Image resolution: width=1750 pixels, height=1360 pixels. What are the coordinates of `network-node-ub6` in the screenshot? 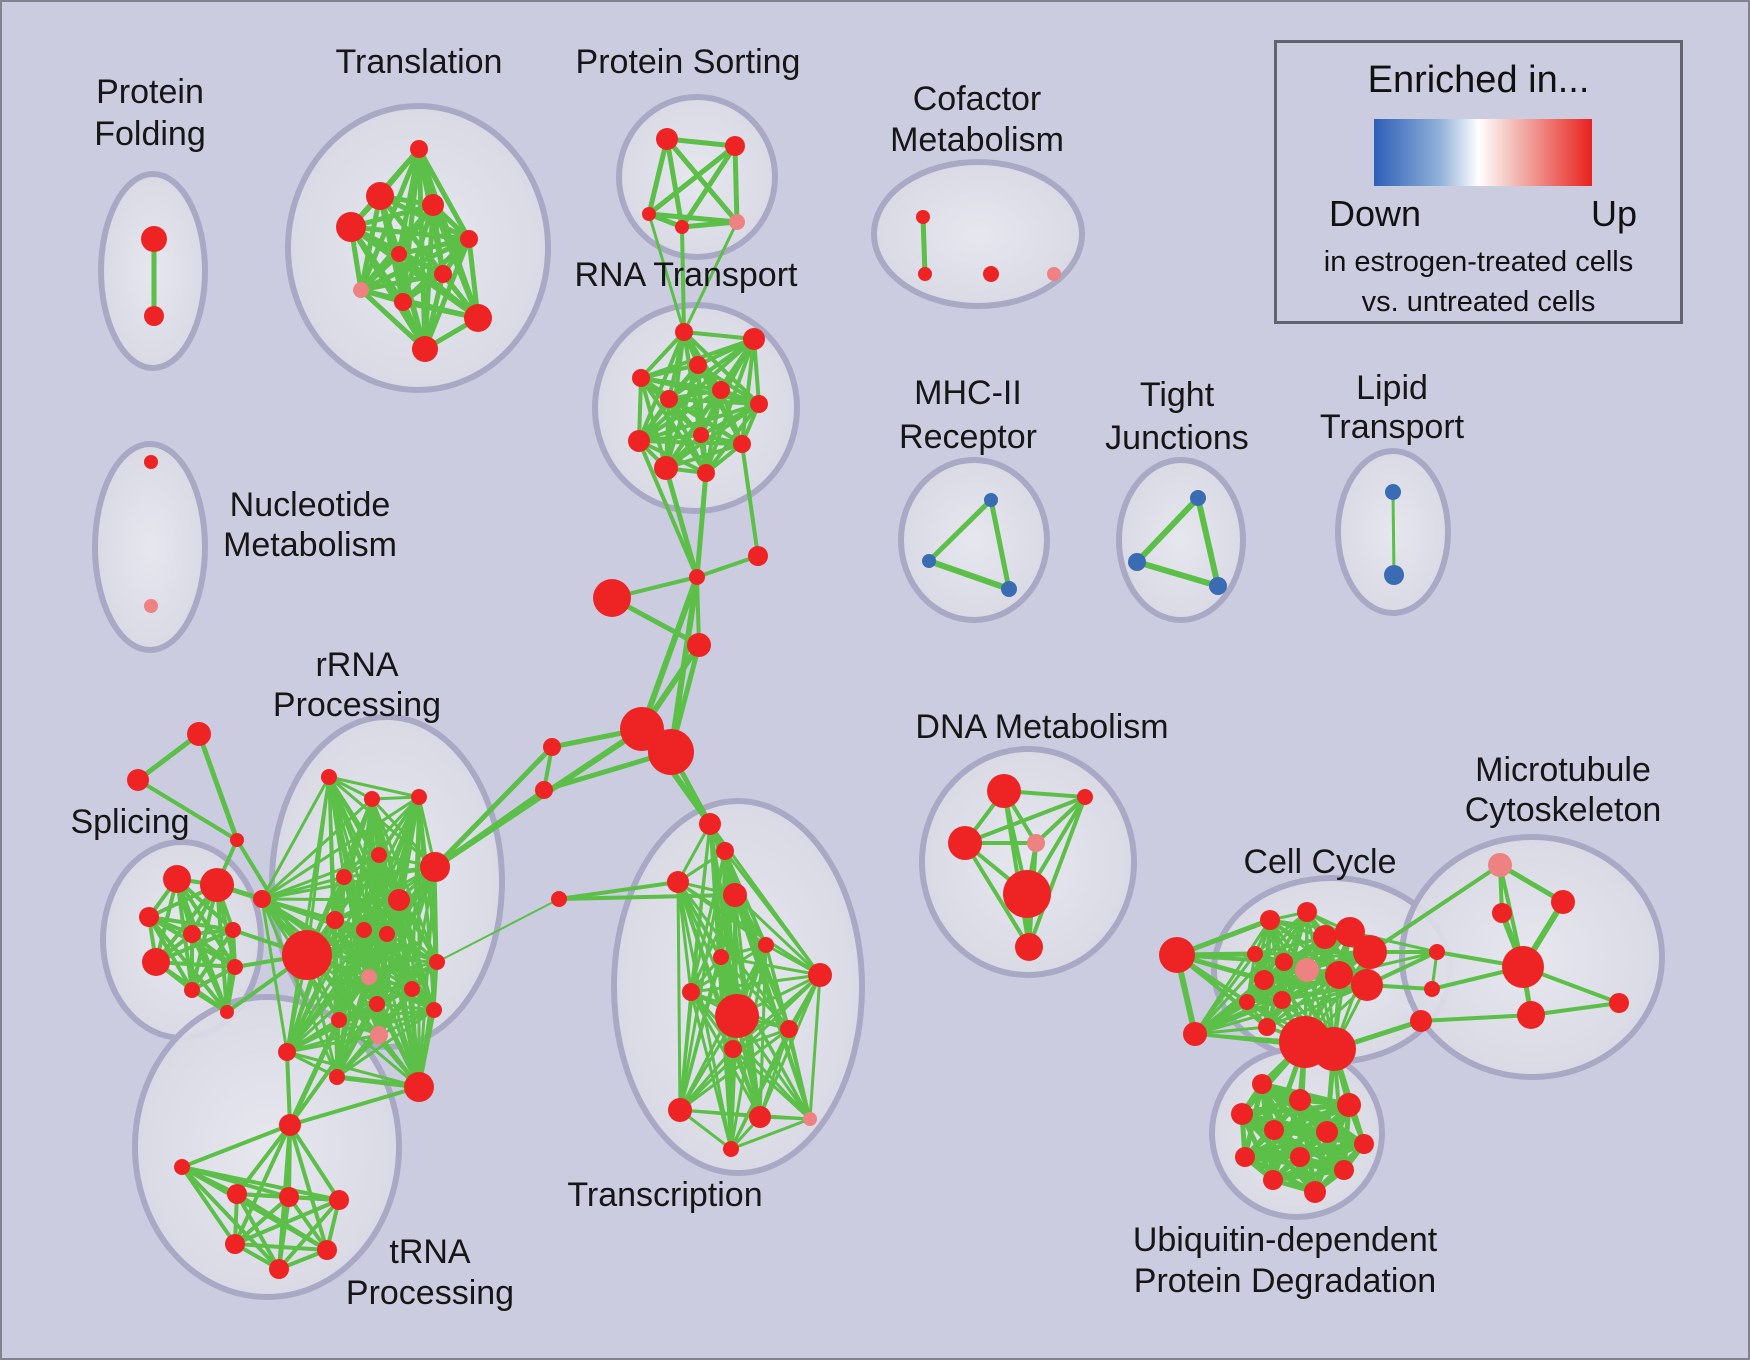 It's located at (1364, 1144).